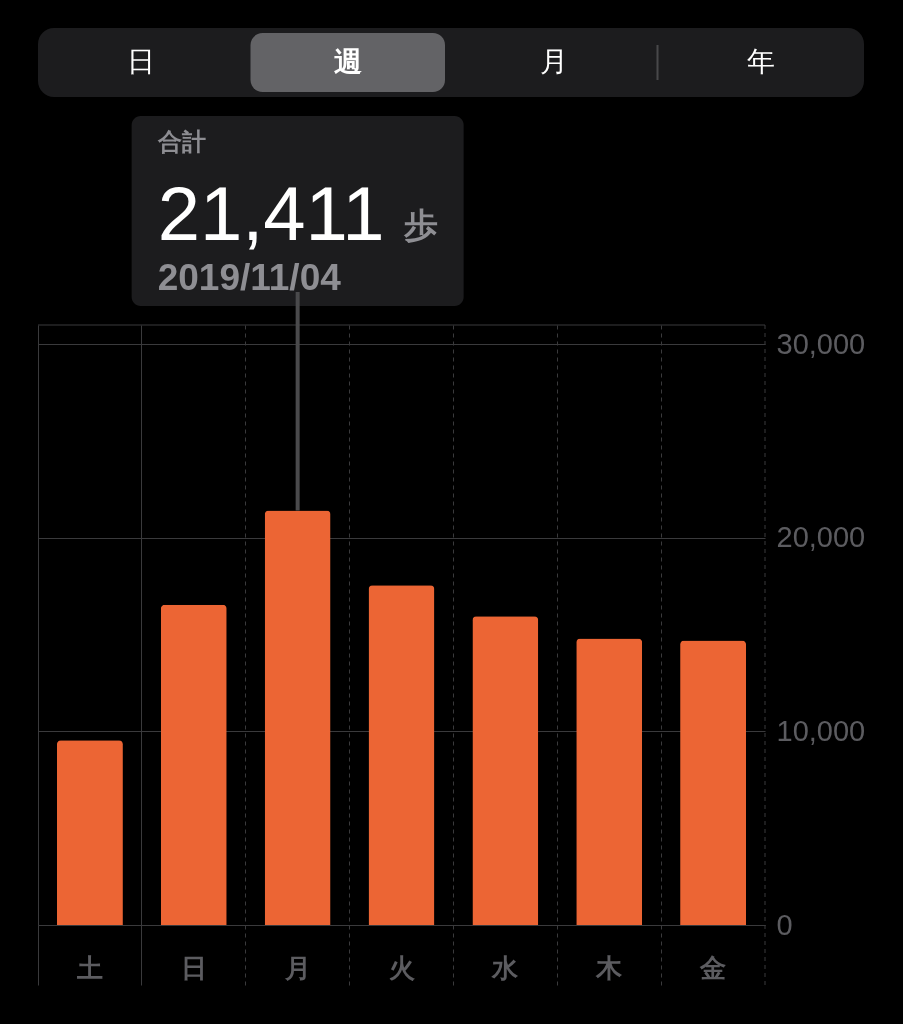 The height and width of the screenshot is (1024, 903). What do you see at coordinates (554, 61) in the screenshot?
I see `text: 月` at bounding box center [554, 61].